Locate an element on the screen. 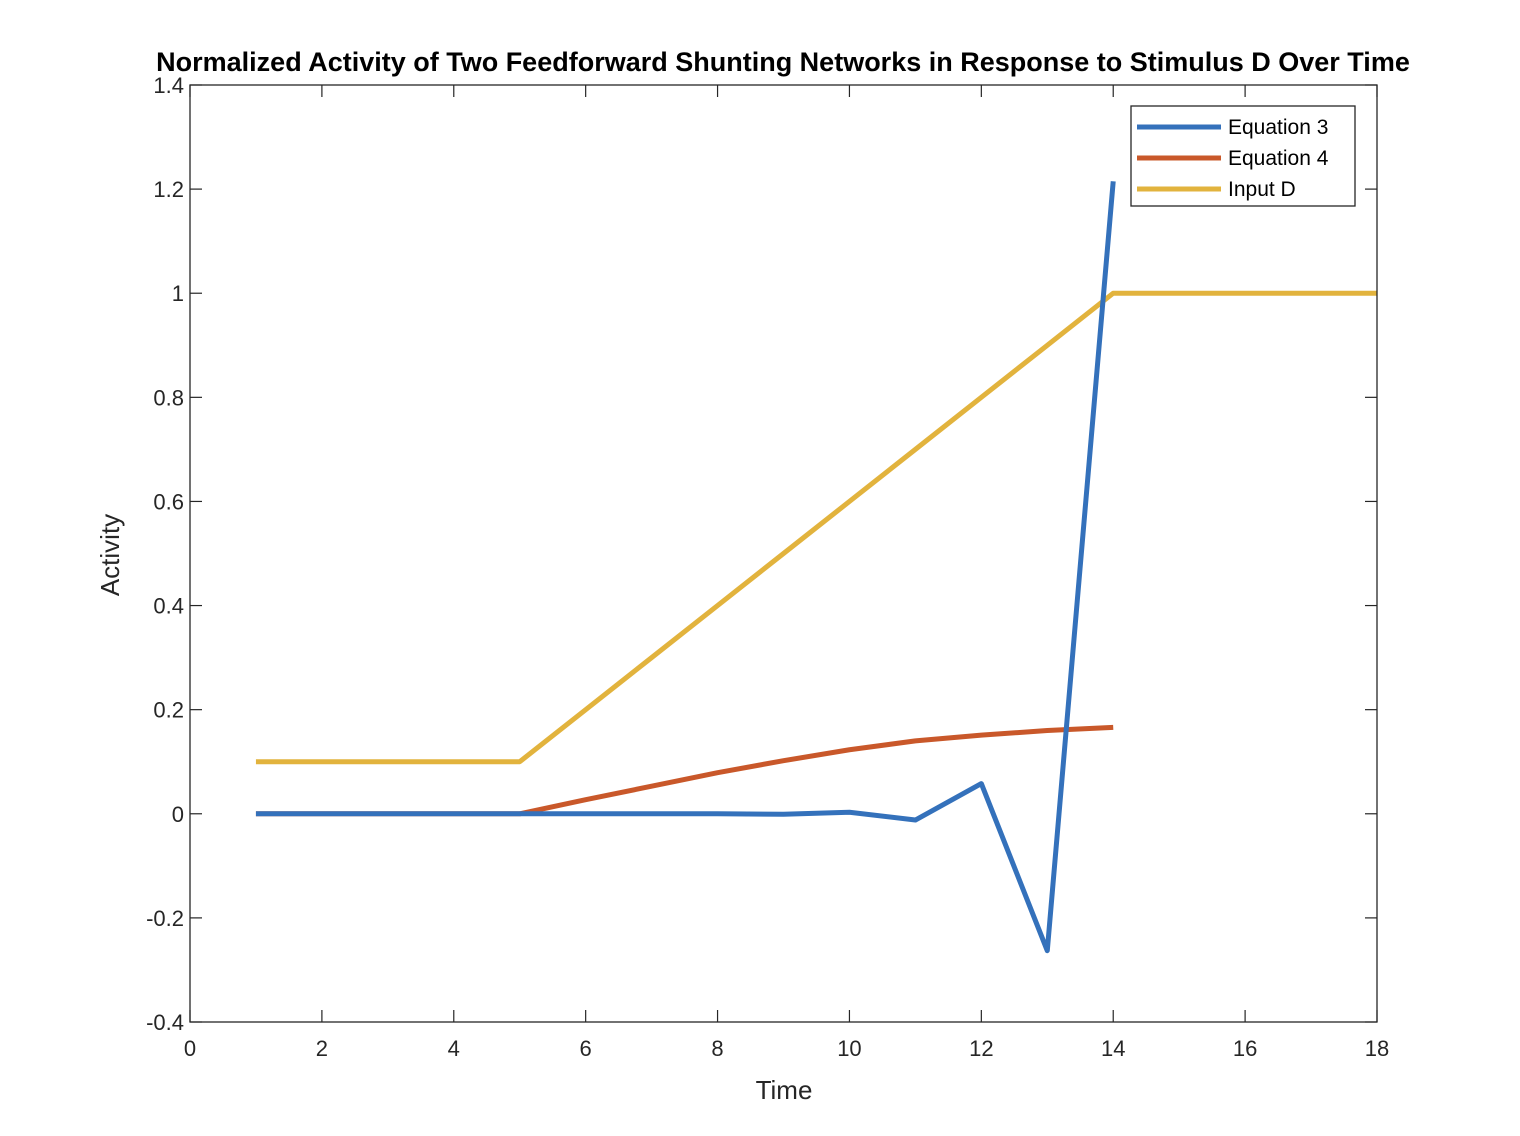 This screenshot has height=1136, width=1520. y-tick-label: -0.4 is located at coordinates (165, 1022).